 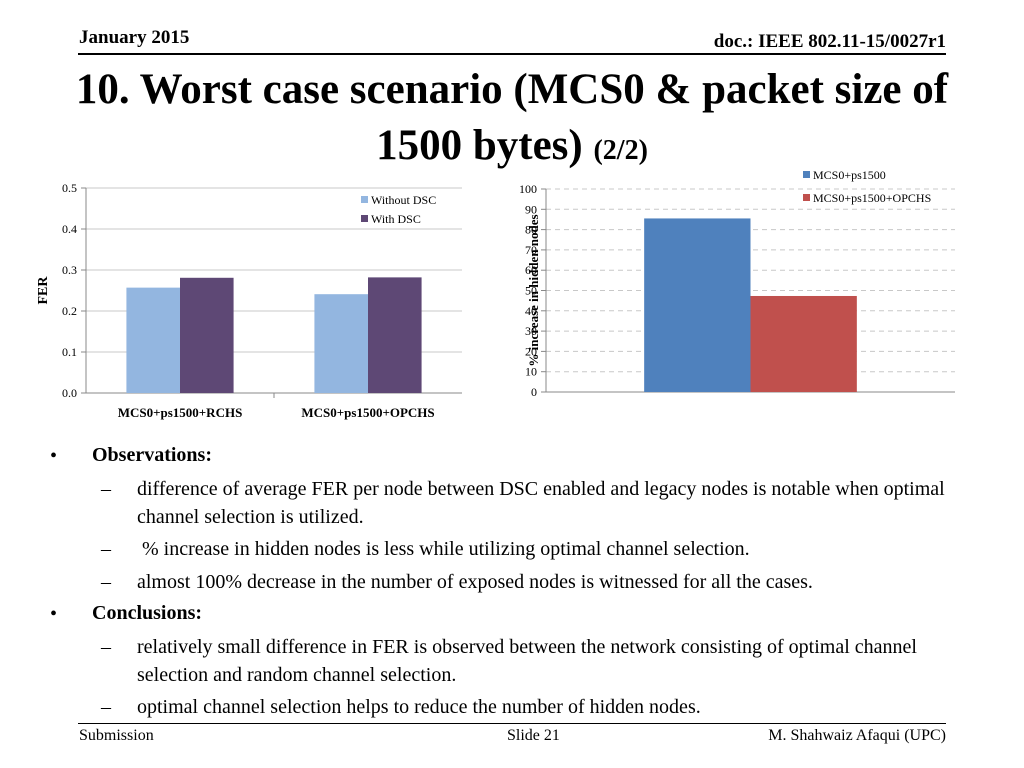 What do you see at coordinates (531, 230) in the screenshot?
I see `y-tick-label: 80` at bounding box center [531, 230].